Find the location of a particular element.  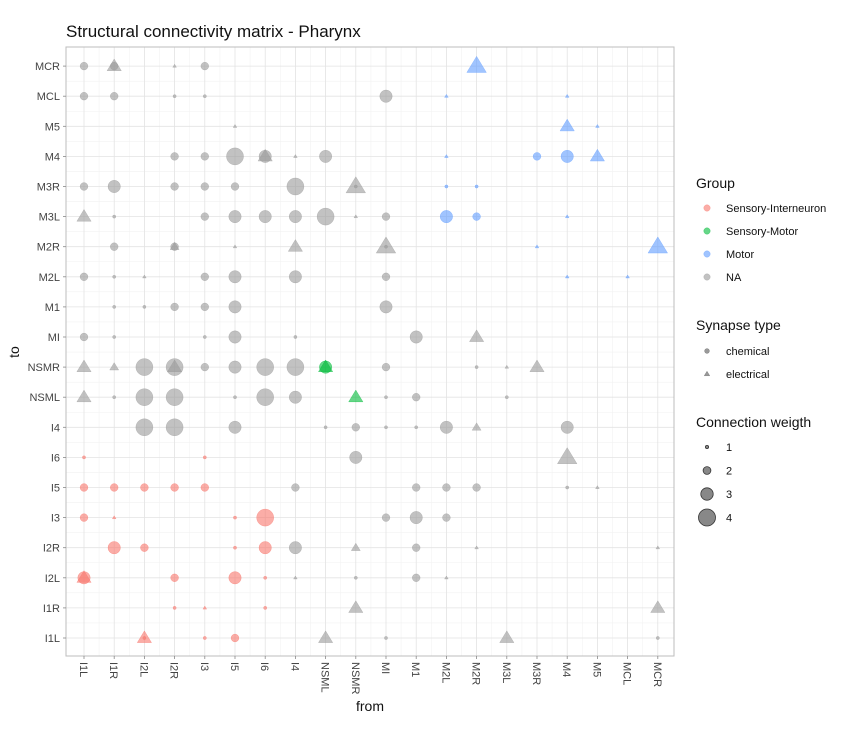

legend-swatch-sensory-interneuron is located at coordinates (707, 208).